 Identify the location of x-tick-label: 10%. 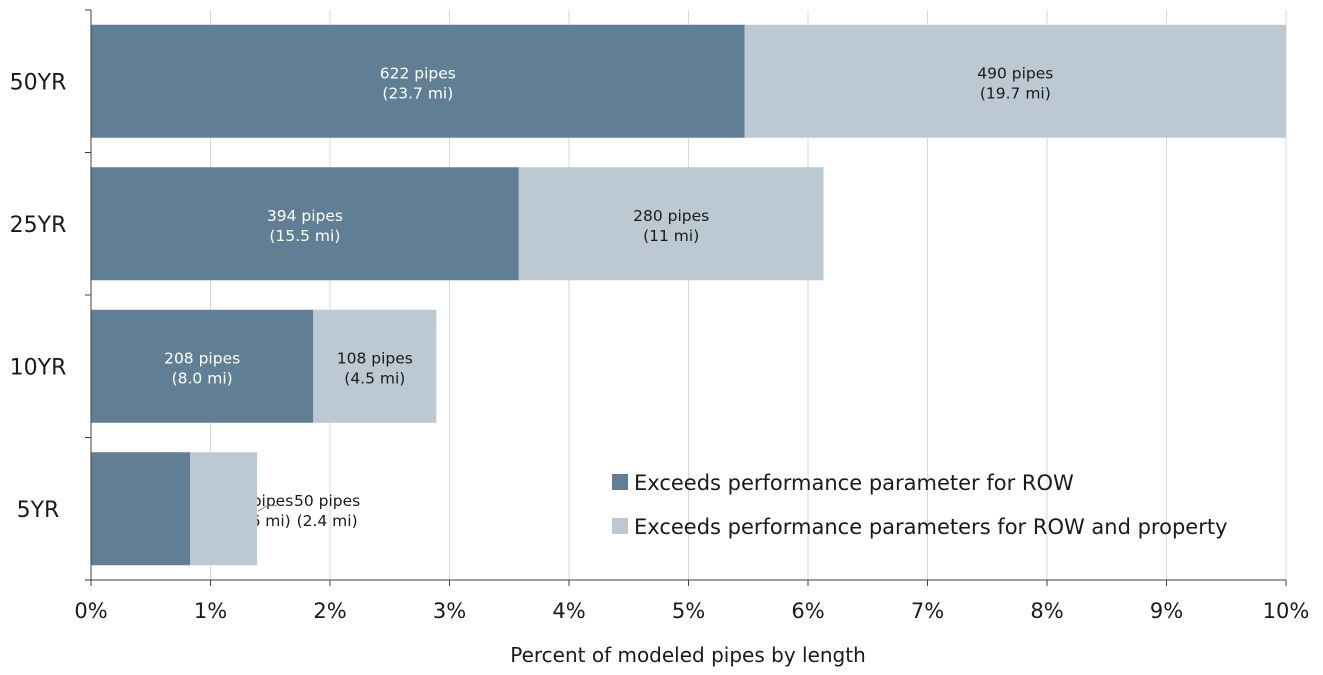
(1286, 611).